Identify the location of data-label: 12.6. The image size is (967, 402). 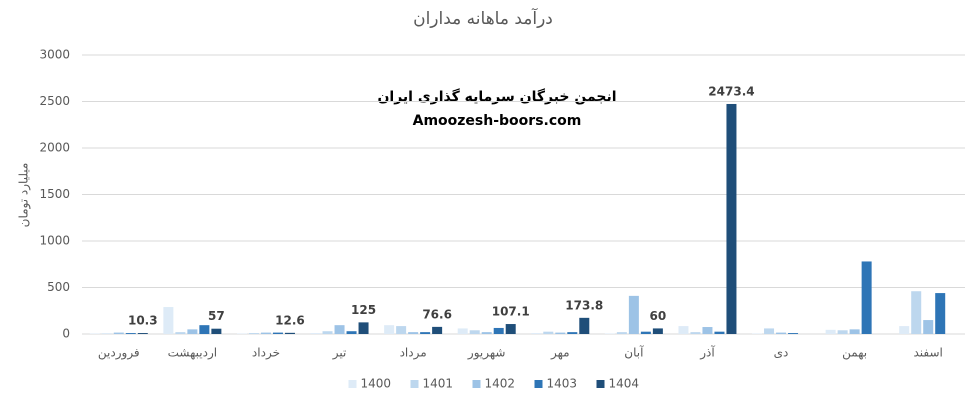
(290, 320).